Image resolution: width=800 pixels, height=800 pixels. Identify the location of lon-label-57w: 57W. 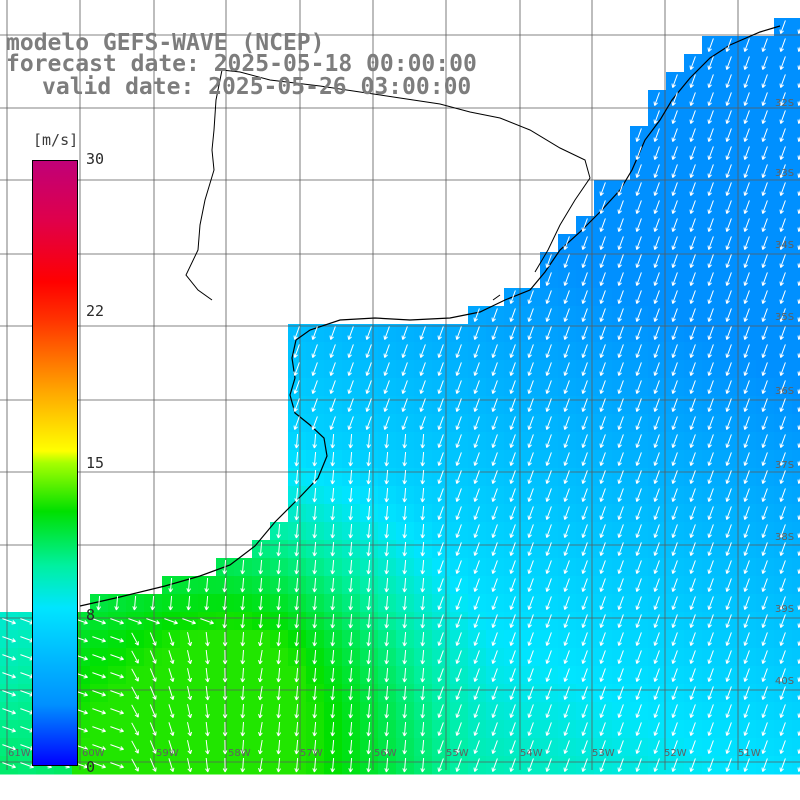
(311, 753).